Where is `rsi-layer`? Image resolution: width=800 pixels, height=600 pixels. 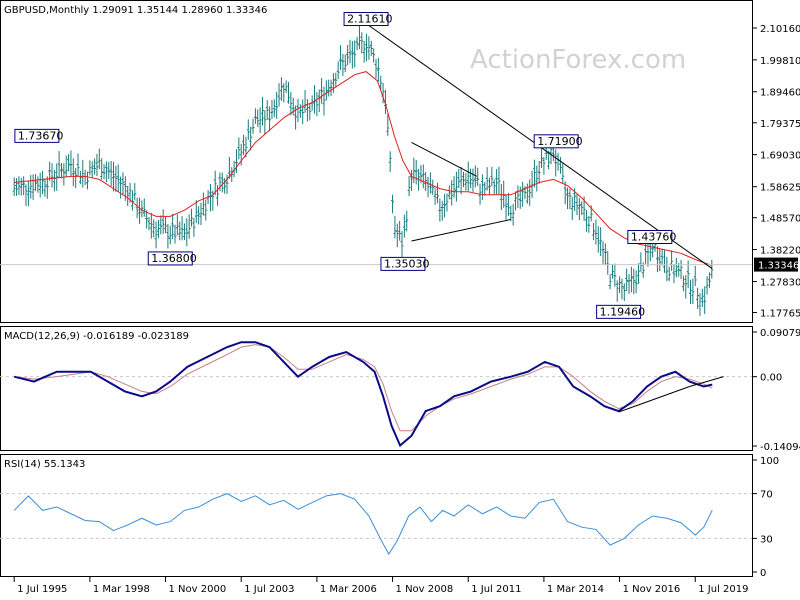 rsi-layer is located at coordinates (376, 524).